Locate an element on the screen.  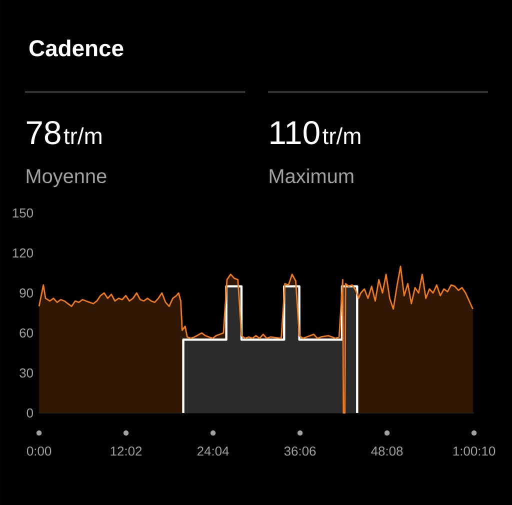
y-tick-label: 90 is located at coordinates (27, 293).